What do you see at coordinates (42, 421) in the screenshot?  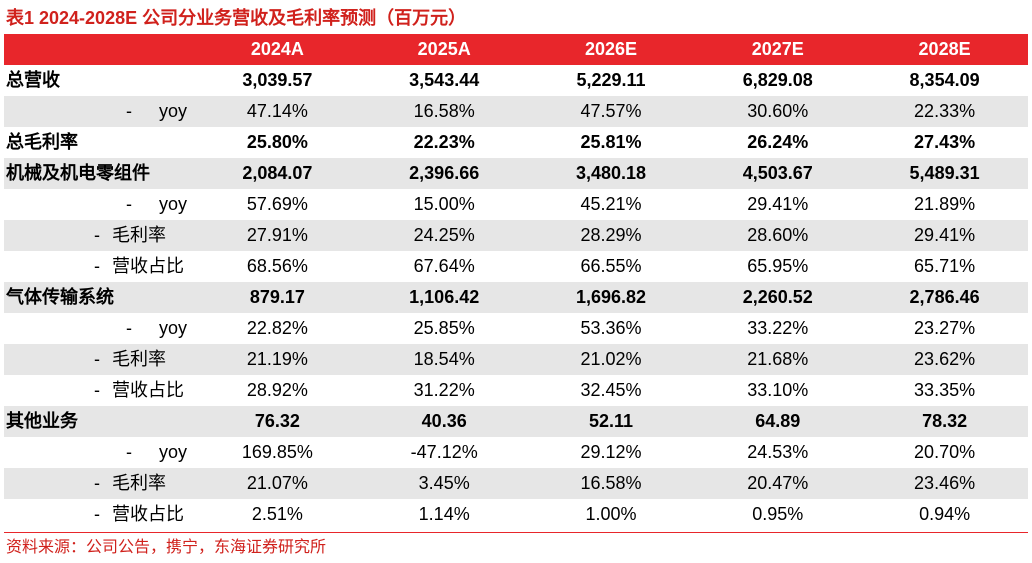 I see `row-label: 其他业务` at bounding box center [42, 421].